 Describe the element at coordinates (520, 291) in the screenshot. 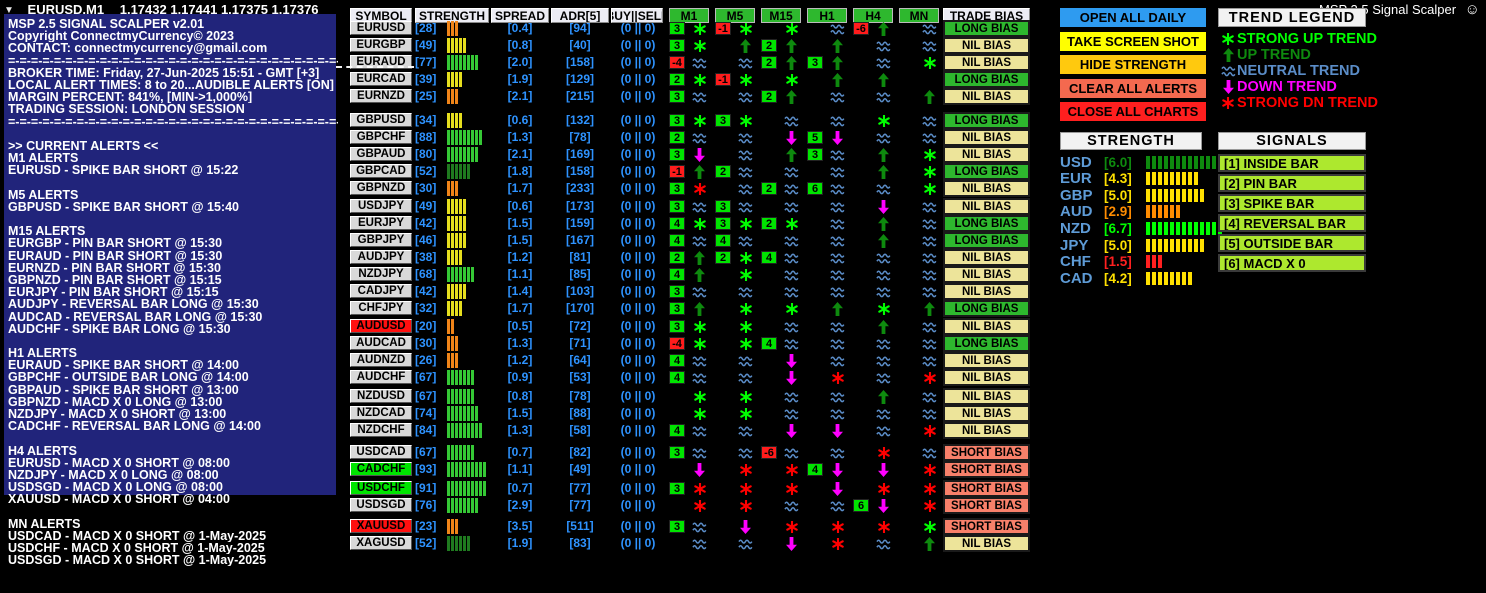

I see `spread-value: [1.4]` at that location.